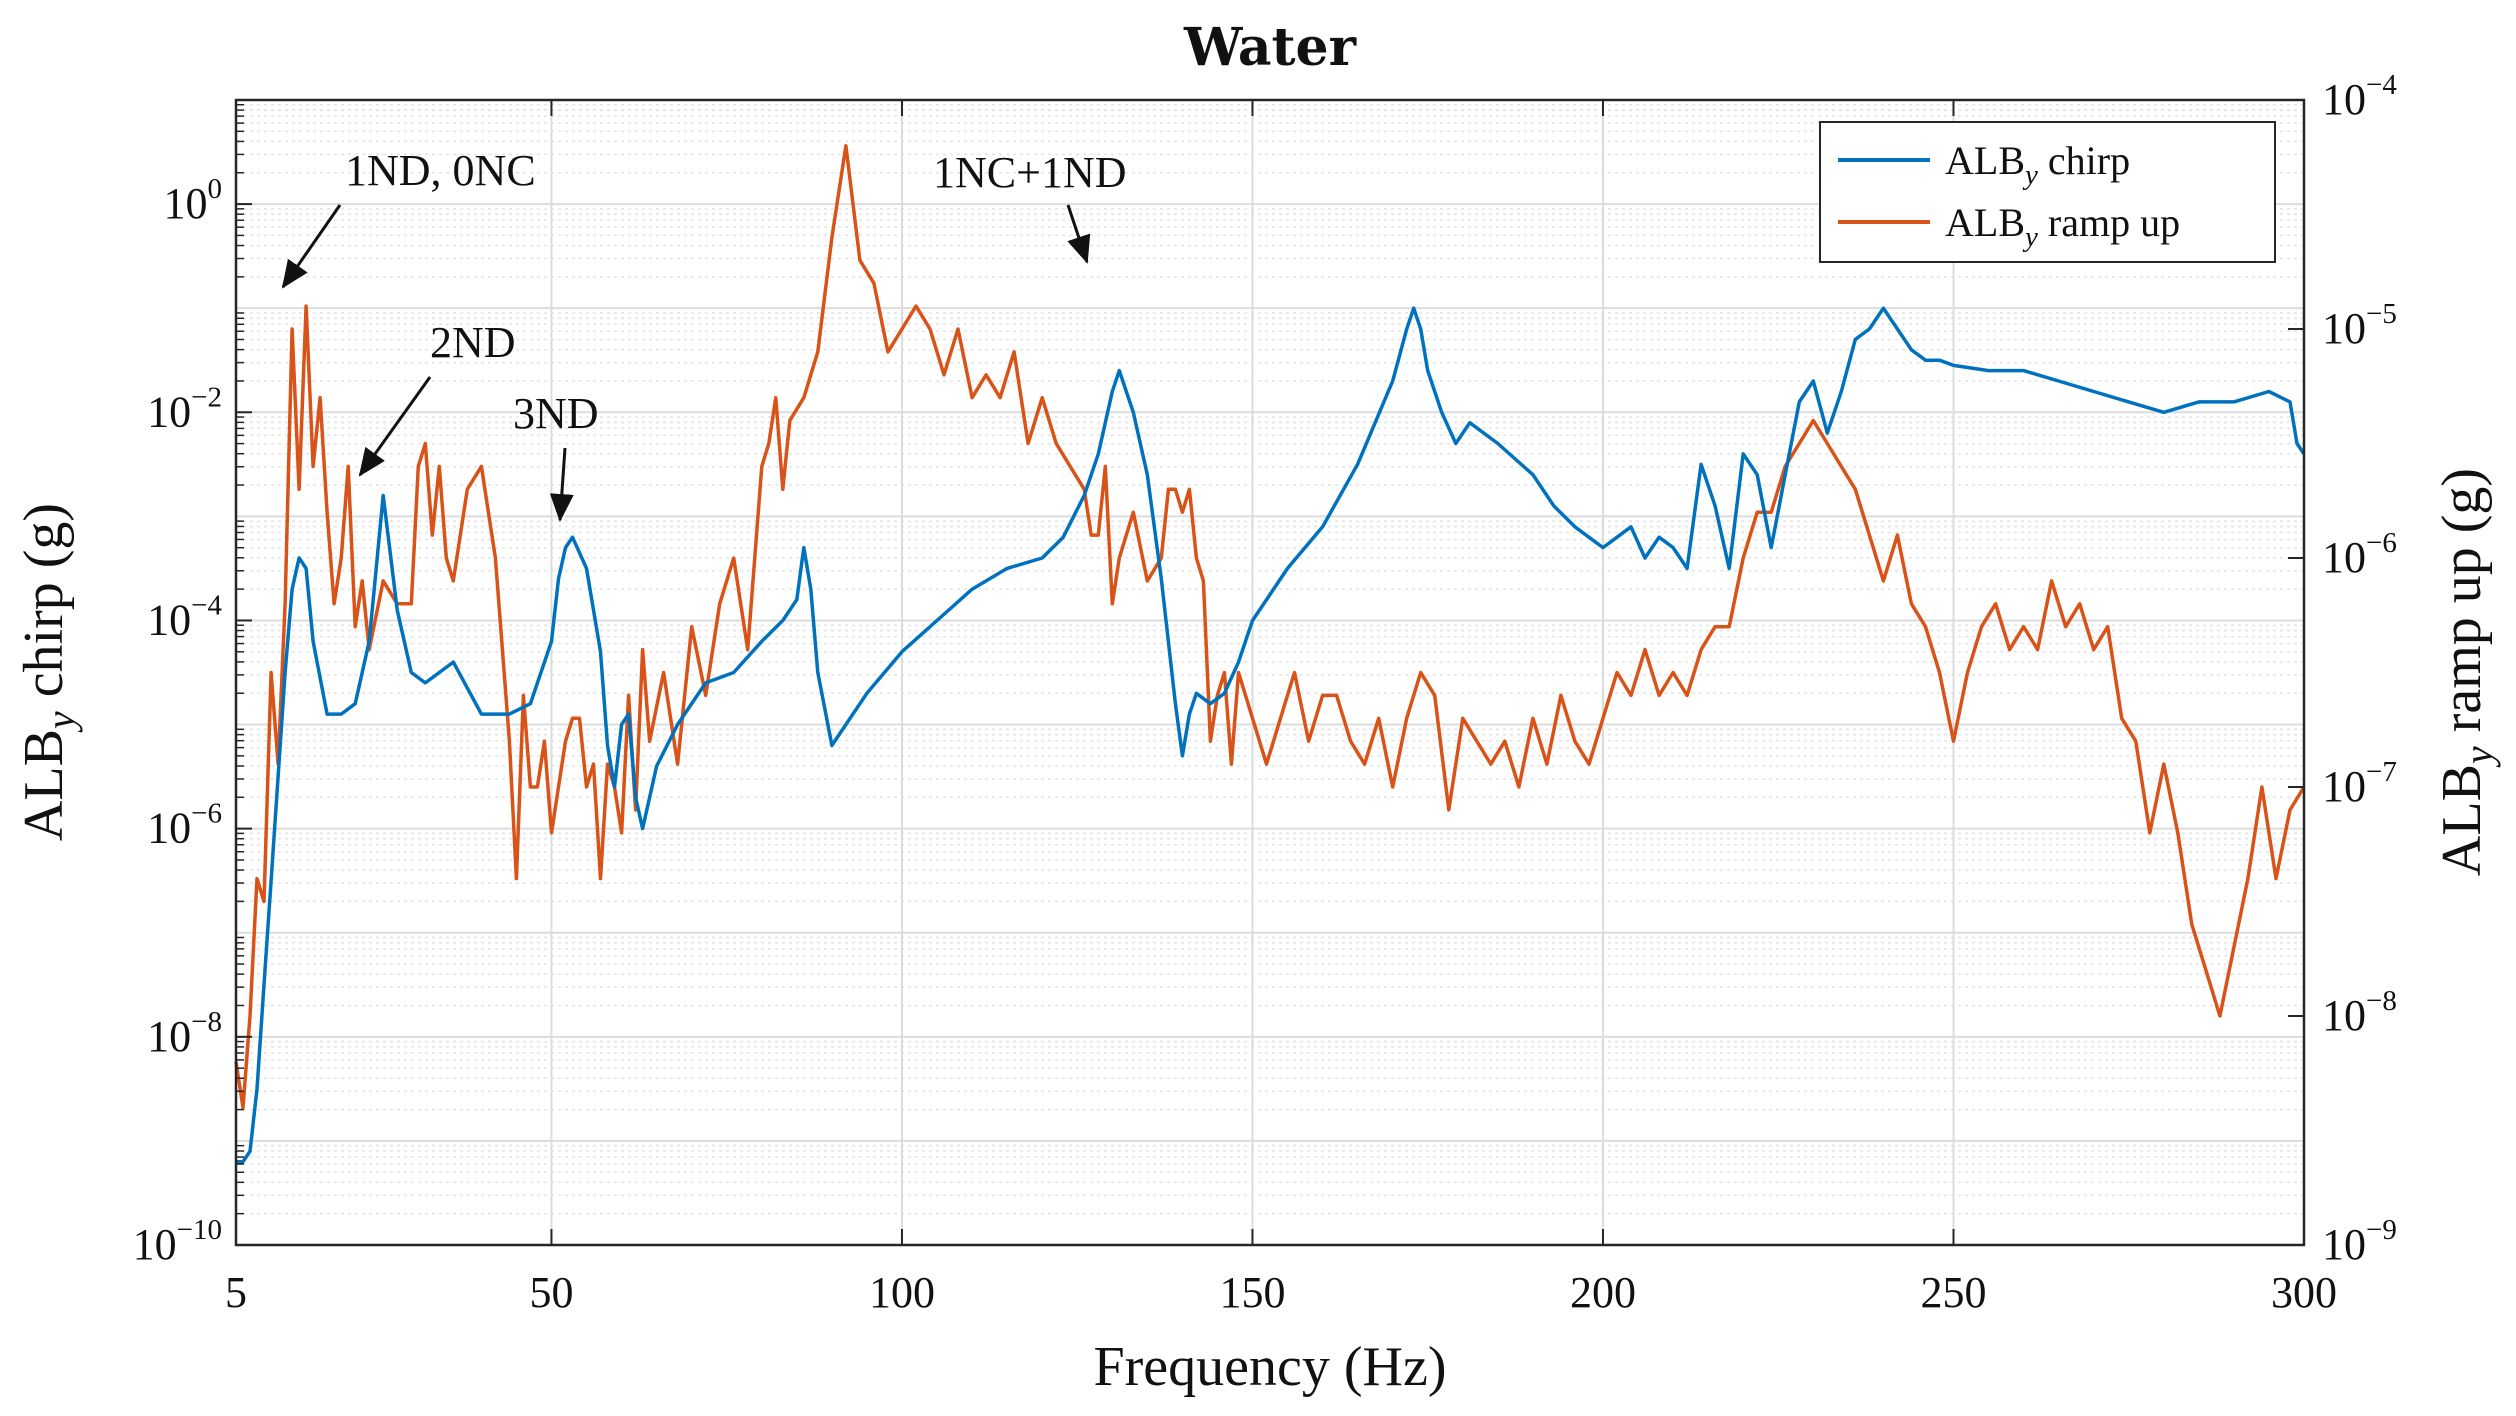 The image size is (2516, 1416). Describe the element at coordinates (2359, 783) in the screenshot. I see `y-tick-label-right: 10⁻⁷` at that location.